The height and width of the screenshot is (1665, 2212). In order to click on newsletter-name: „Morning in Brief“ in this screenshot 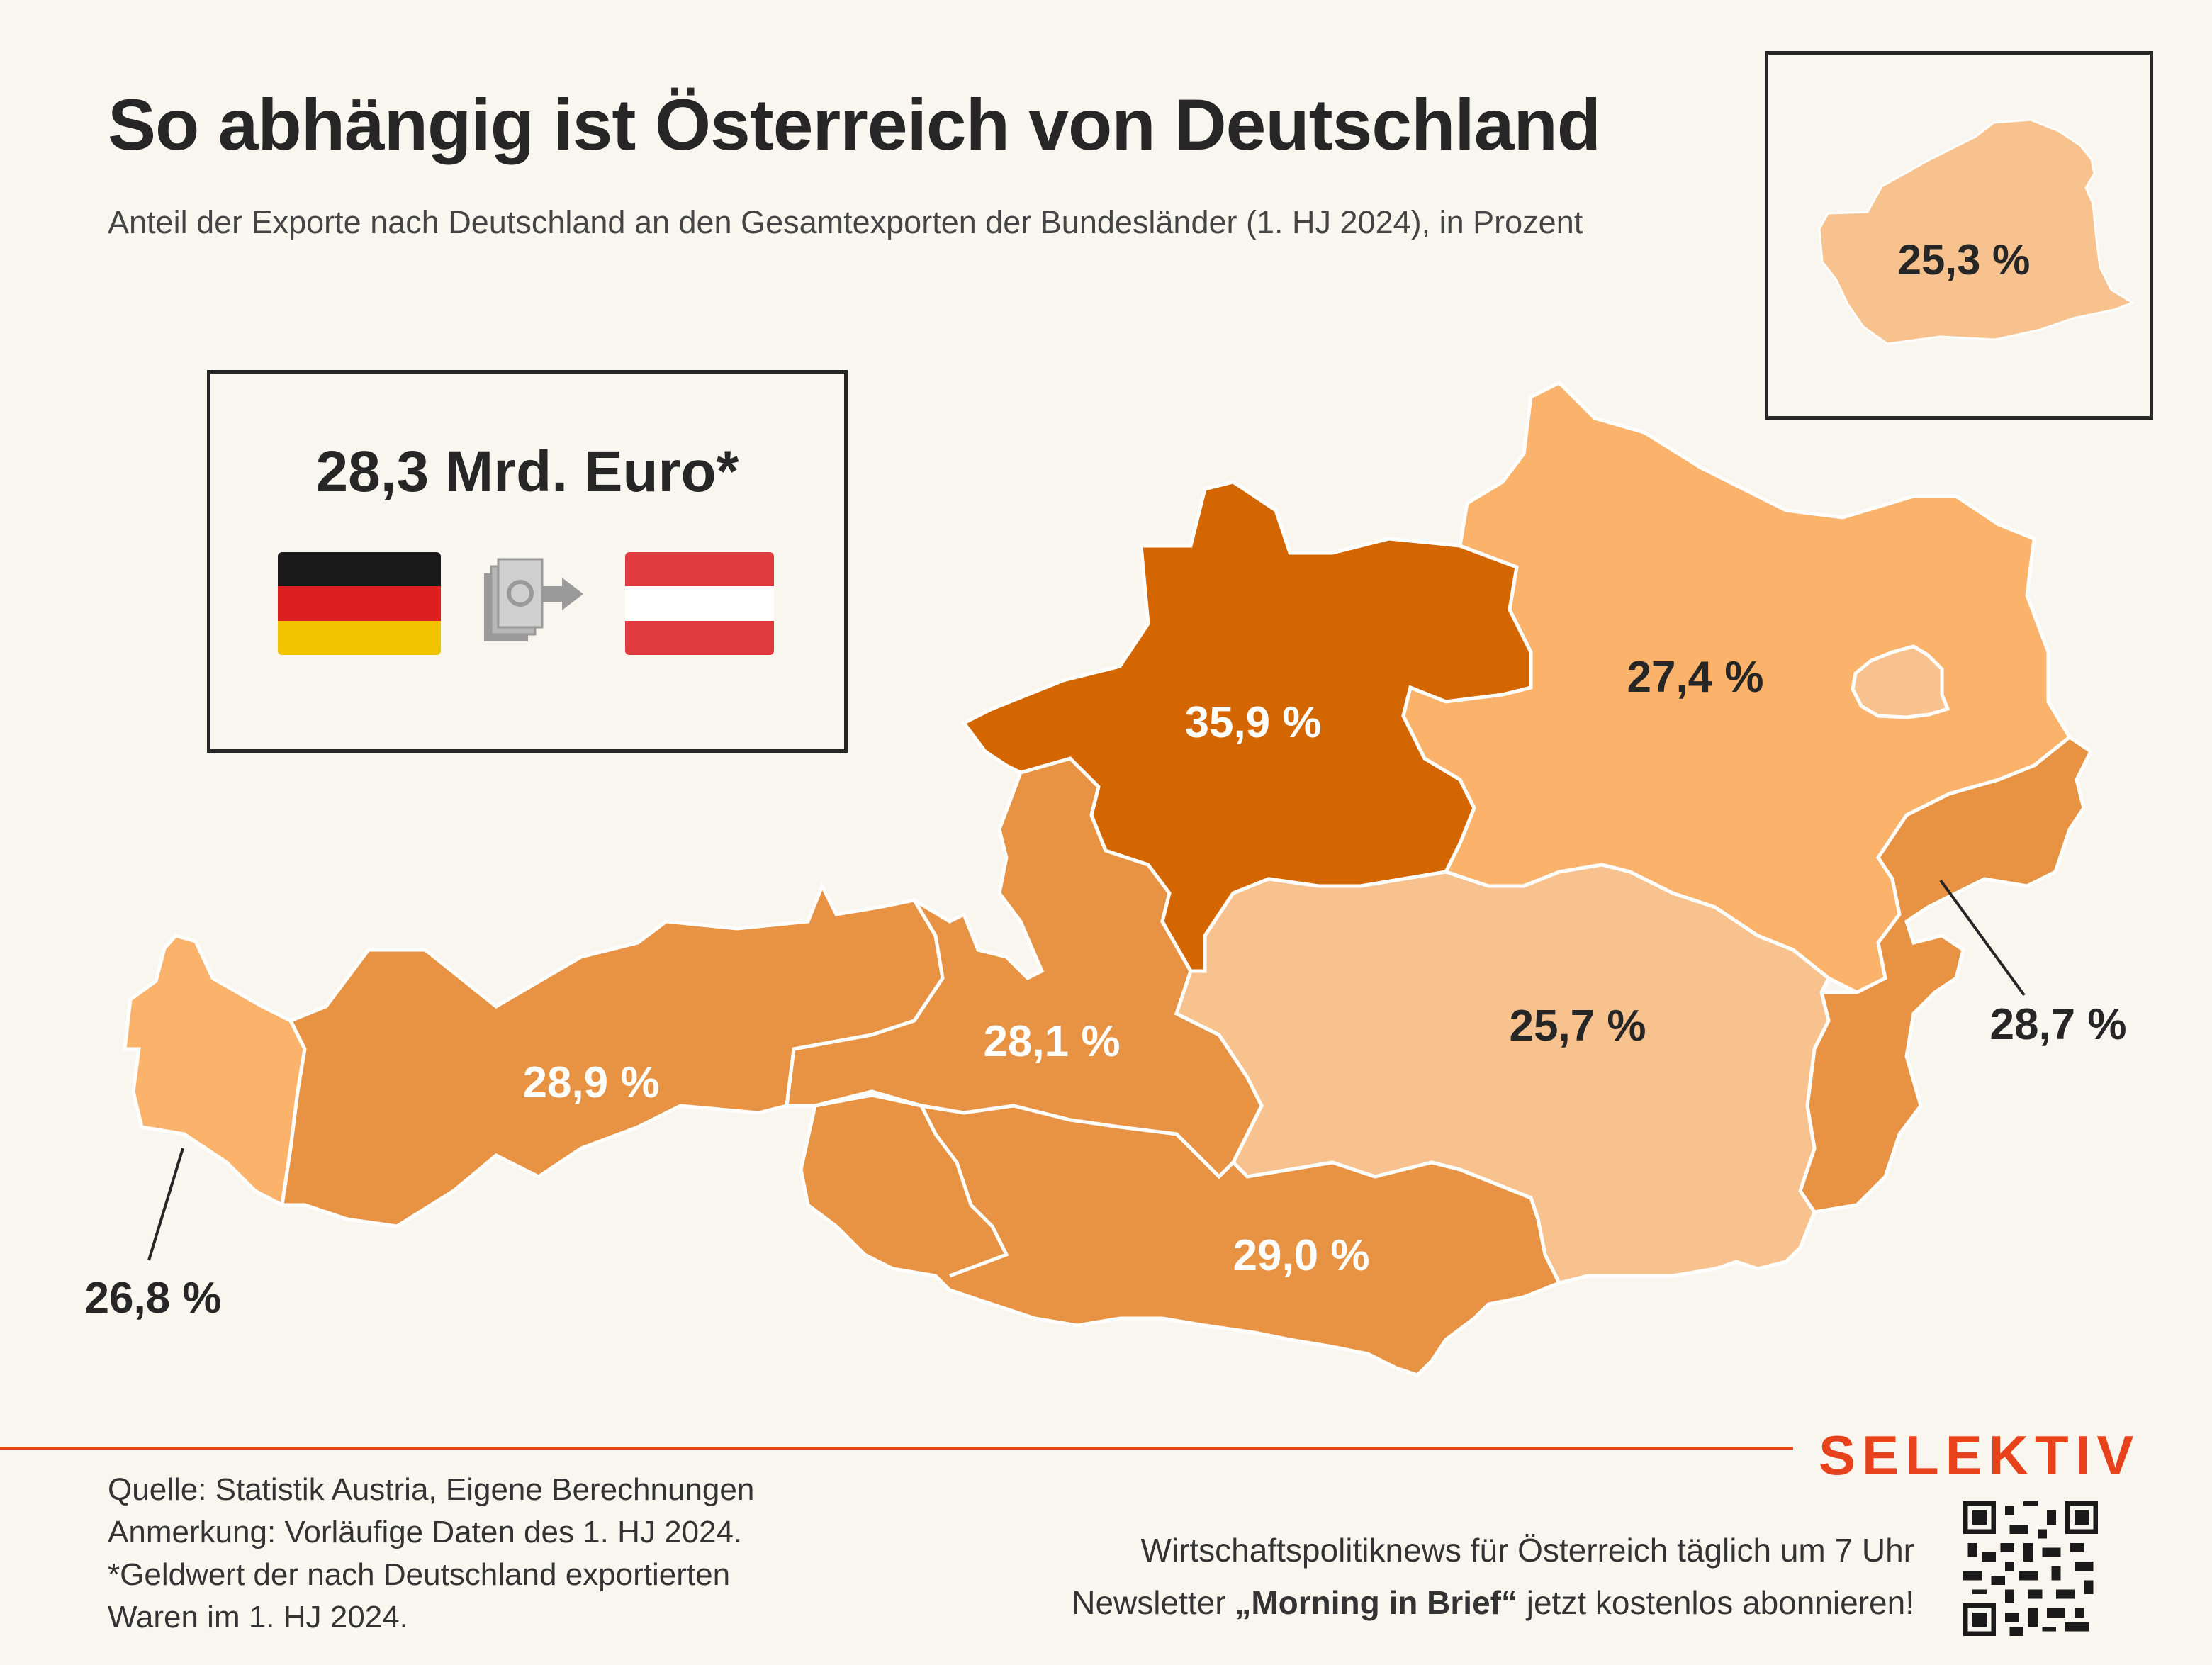, I will do `click(1376, 1602)`.